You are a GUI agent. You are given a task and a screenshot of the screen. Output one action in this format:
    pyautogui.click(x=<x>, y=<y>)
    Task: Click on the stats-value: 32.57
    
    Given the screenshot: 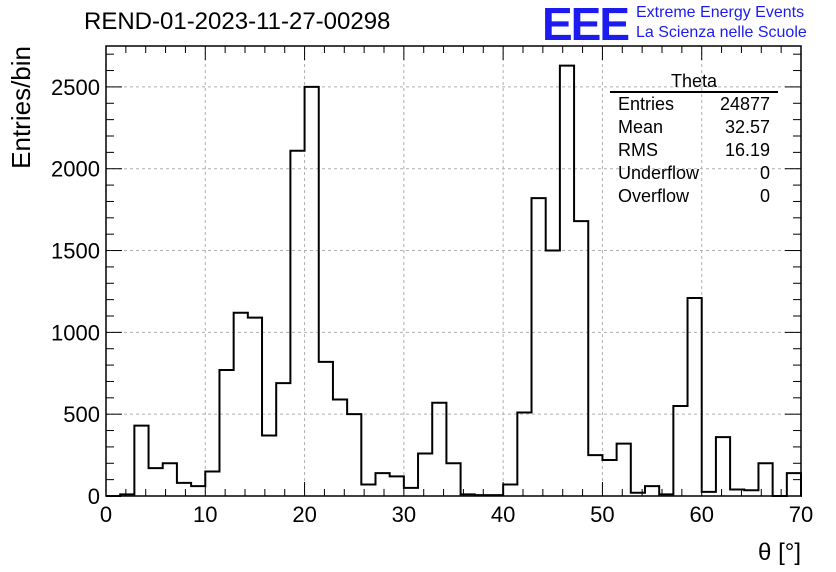 What is the action you would take?
    pyautogui.click(x=747, y=127)
    